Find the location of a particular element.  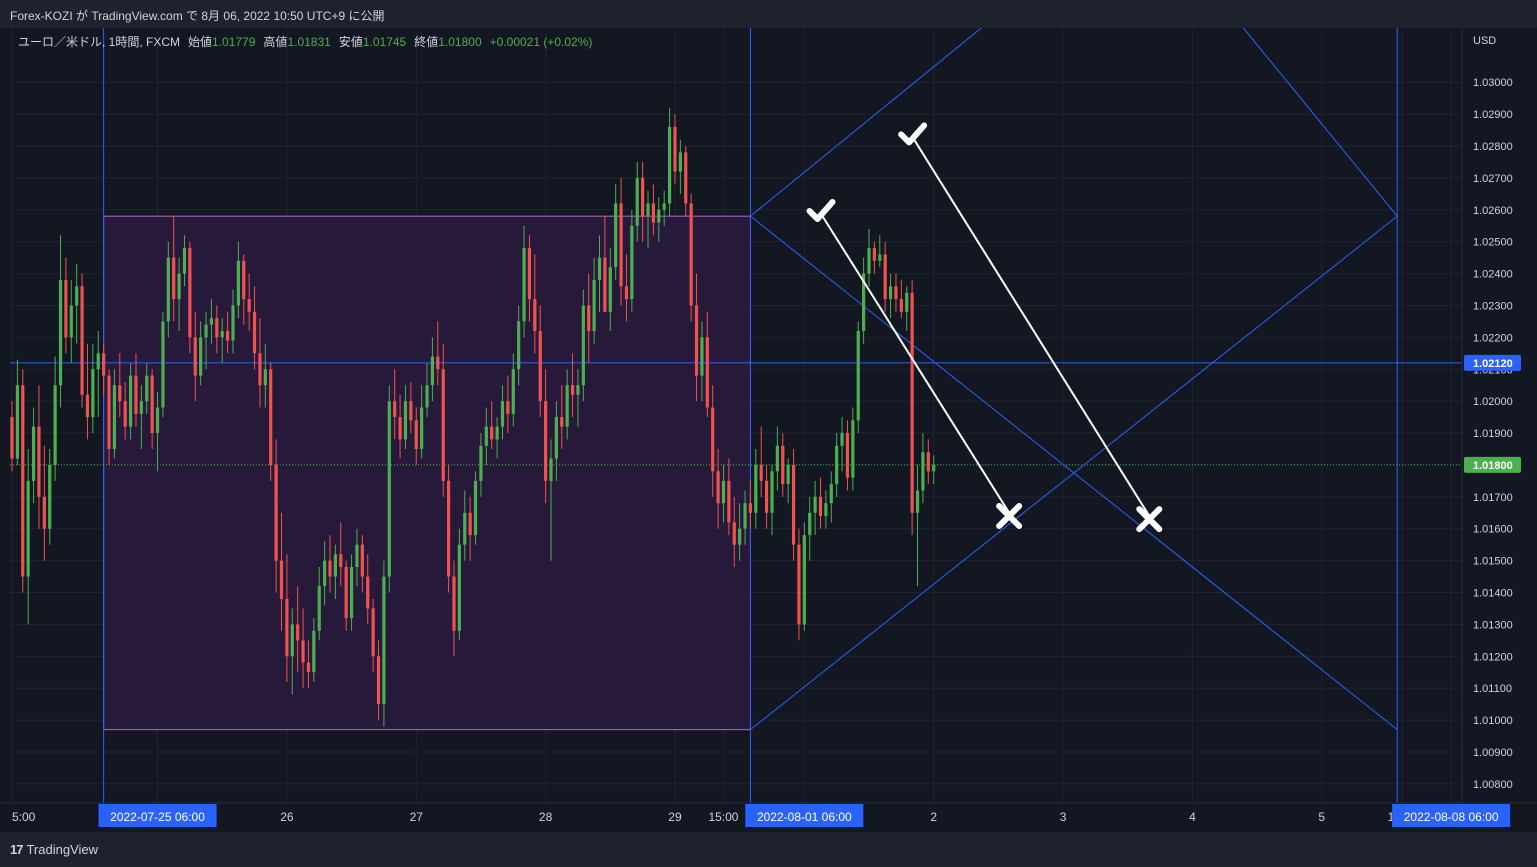

time-label: 3 is located at coordinates (1063, 817).